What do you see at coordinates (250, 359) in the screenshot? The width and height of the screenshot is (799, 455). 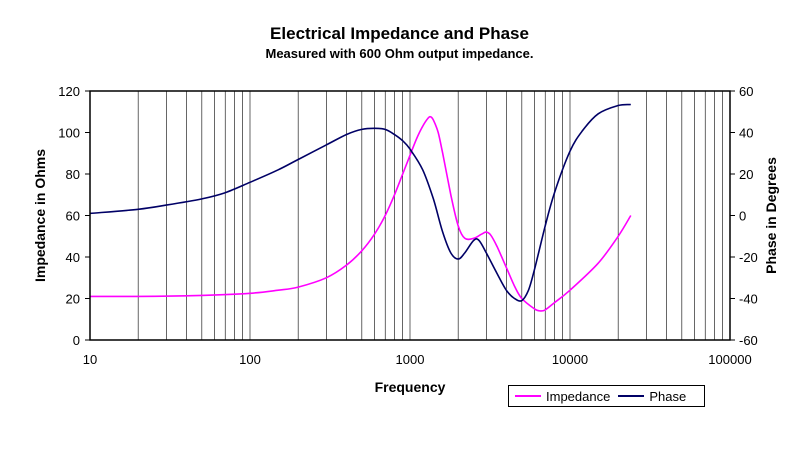 I see `x-tick-label: 100` at bounding box center [250, 359].